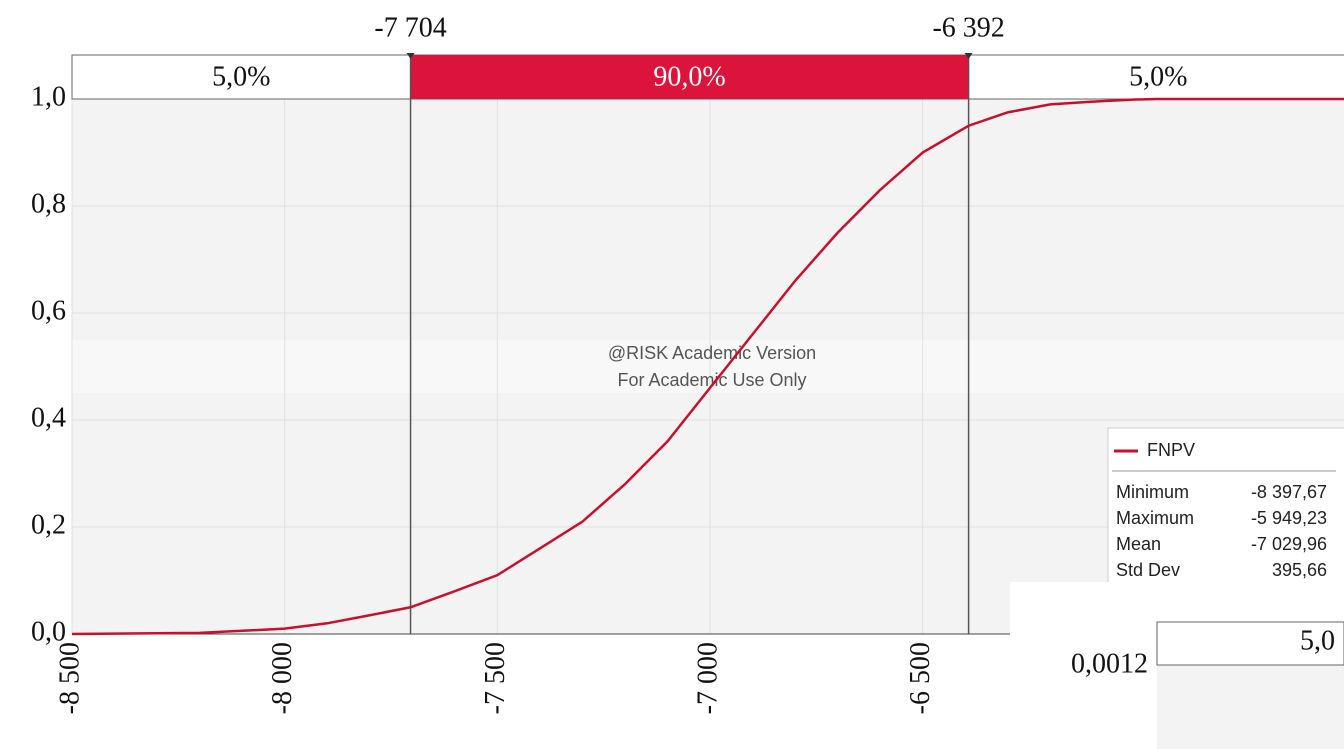  Describe the element at coordinates (410, 27) in the screenshot. I see `delimiter-label: -7 704` at that location.